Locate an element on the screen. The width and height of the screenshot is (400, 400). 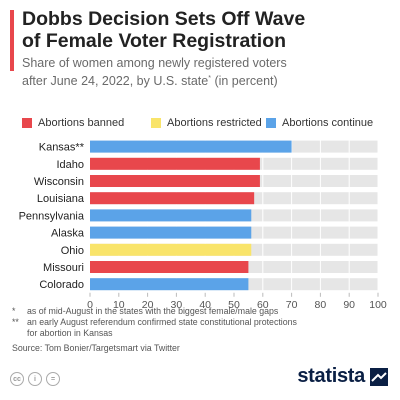
subtitle-line-2-main: after June 24, 2022, by U.S. state is located at coordinates (115, 81).